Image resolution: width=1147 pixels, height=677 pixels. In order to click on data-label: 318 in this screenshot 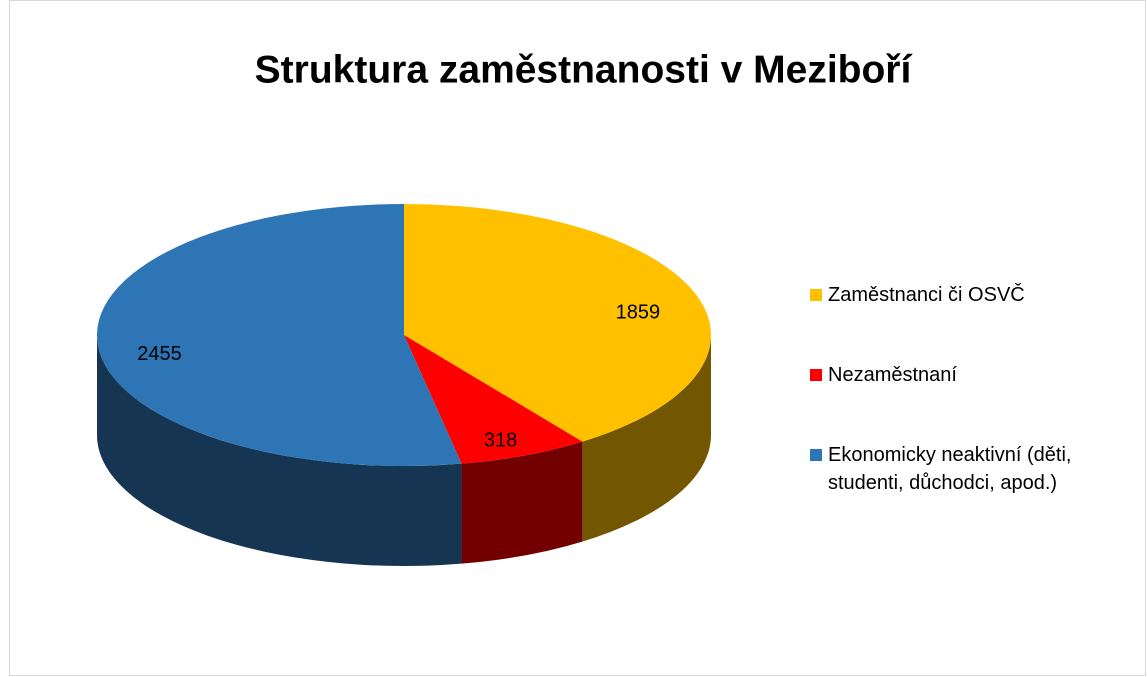, I will do `click(500, 441)`.